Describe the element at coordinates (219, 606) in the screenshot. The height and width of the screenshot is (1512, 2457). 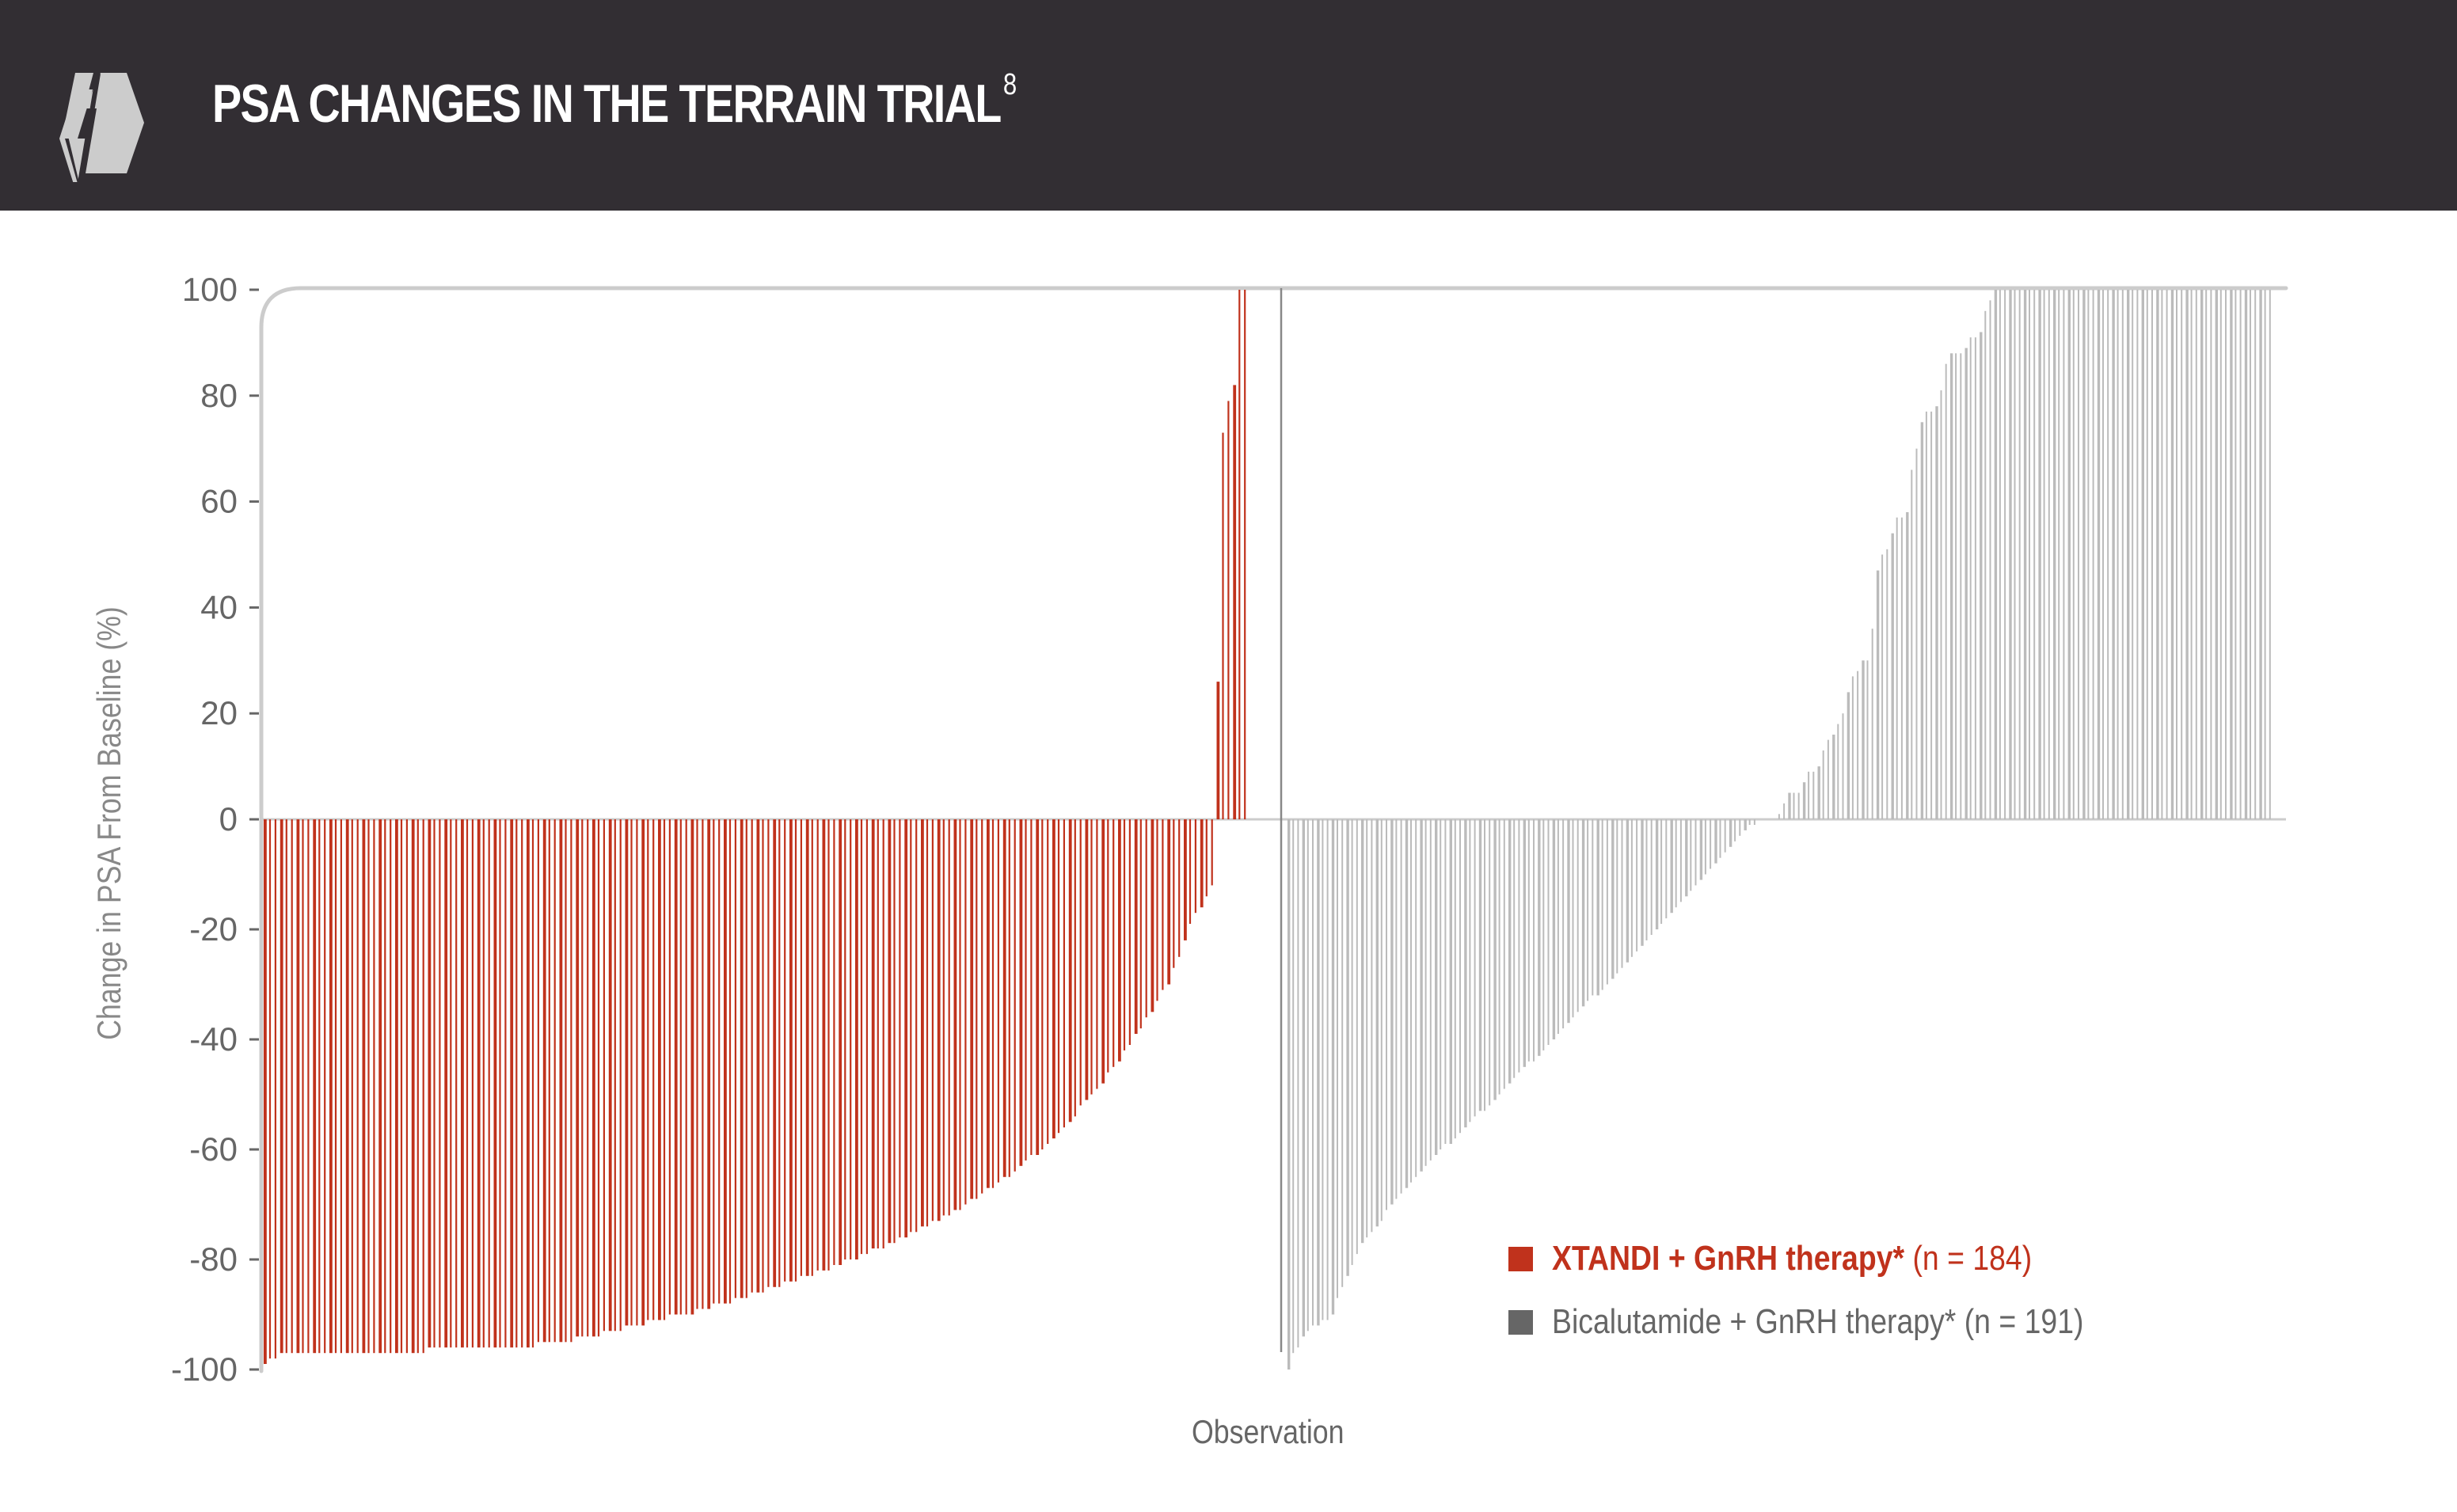
I see `y-tick-label: 40` at that location.